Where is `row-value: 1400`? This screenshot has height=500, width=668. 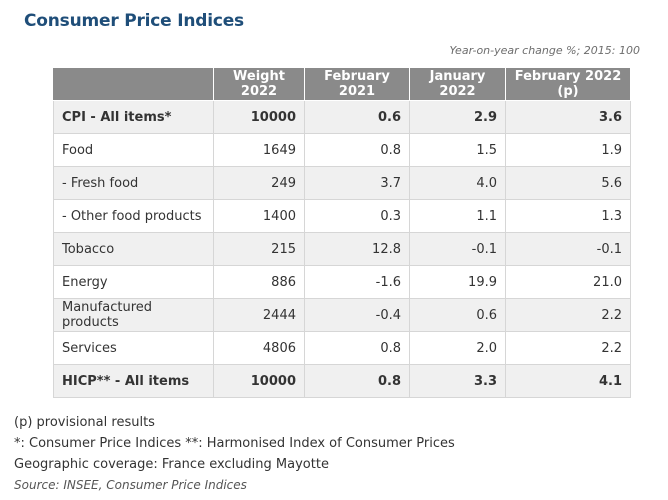 row-value: 1400 is located at coordinates (259, 216).